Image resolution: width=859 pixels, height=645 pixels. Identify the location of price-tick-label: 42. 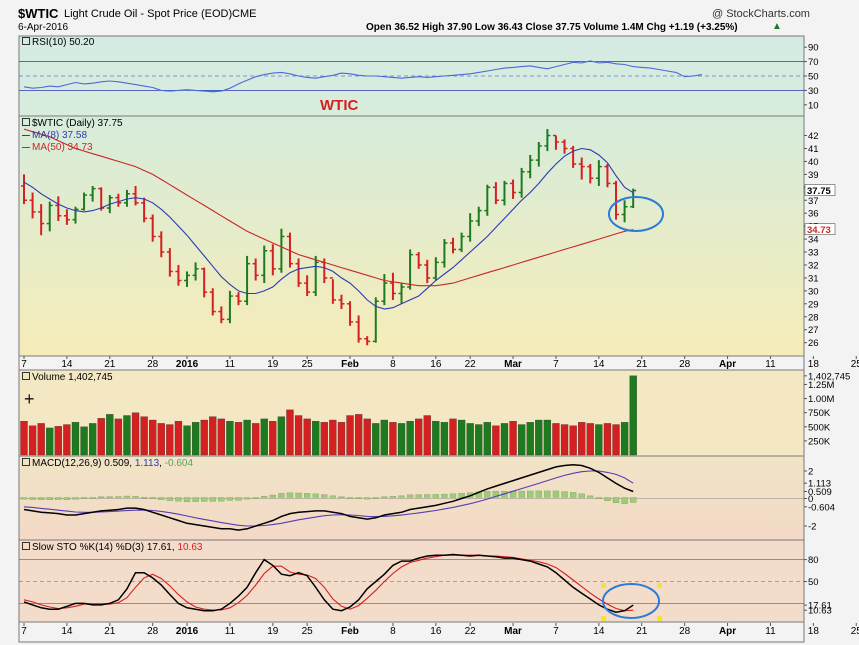
(813, 136).